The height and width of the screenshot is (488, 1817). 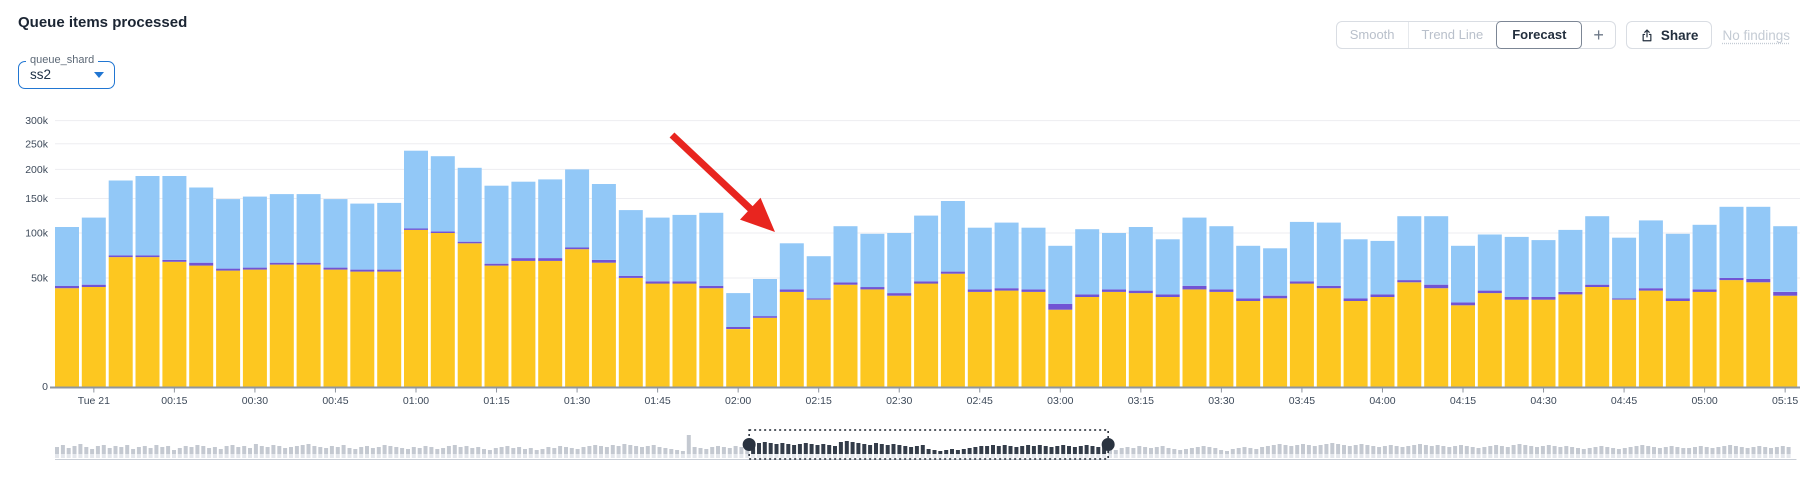 What do you see at coordinates (1756, 35) in the screenshot?
I see `no-findings-link: No findings` at bounding box center [1756, 35].